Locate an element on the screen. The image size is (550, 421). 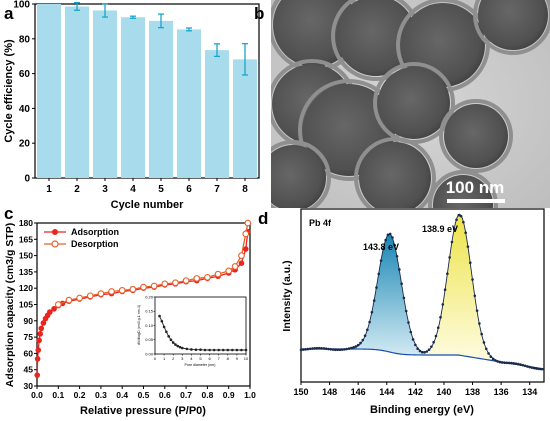
panel-d-x-tick-labels: 150 148 146 144 142 140 138 136 134 is located at coordinates (415, 392).